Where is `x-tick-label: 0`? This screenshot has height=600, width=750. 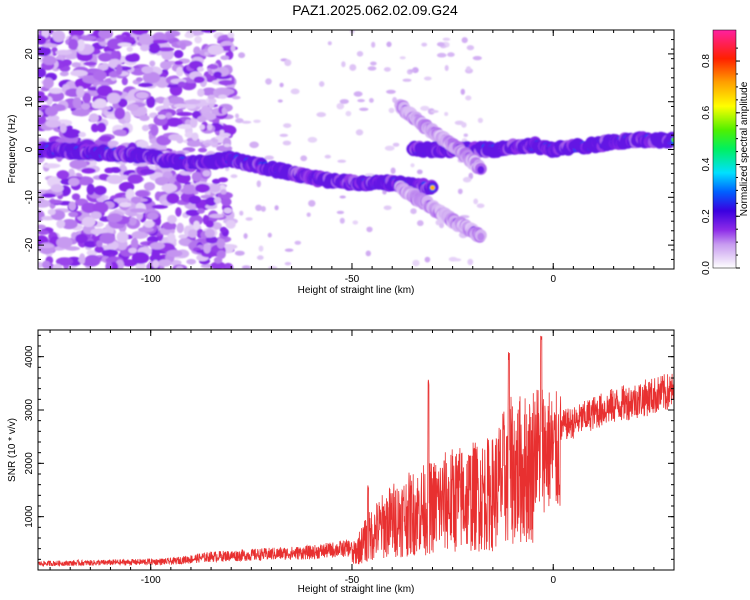
x-tick-label: 0 is located at coordinates (553, 279).